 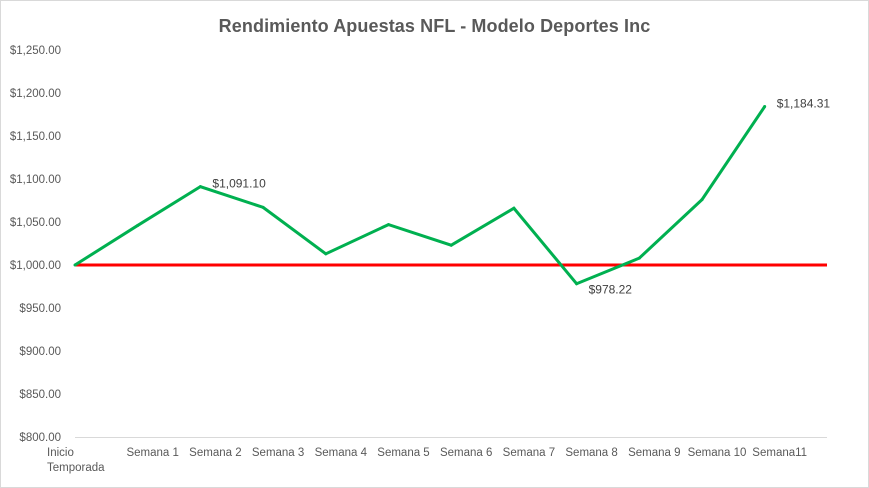 What do you see at coordinates (35, 137) in the screenshot?
I see `y-tick-label: $1,150.00` at bounding box center [35, 137].